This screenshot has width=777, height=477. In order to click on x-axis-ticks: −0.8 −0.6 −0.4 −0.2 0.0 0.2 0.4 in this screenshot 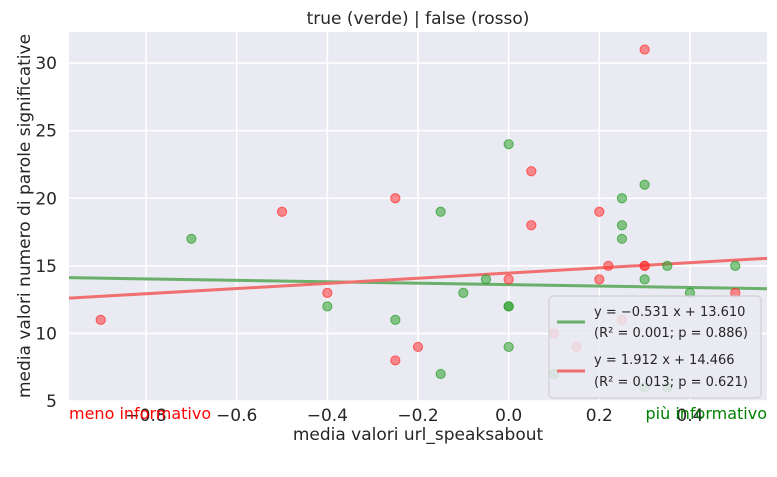, I will do `click(414, 416)`.